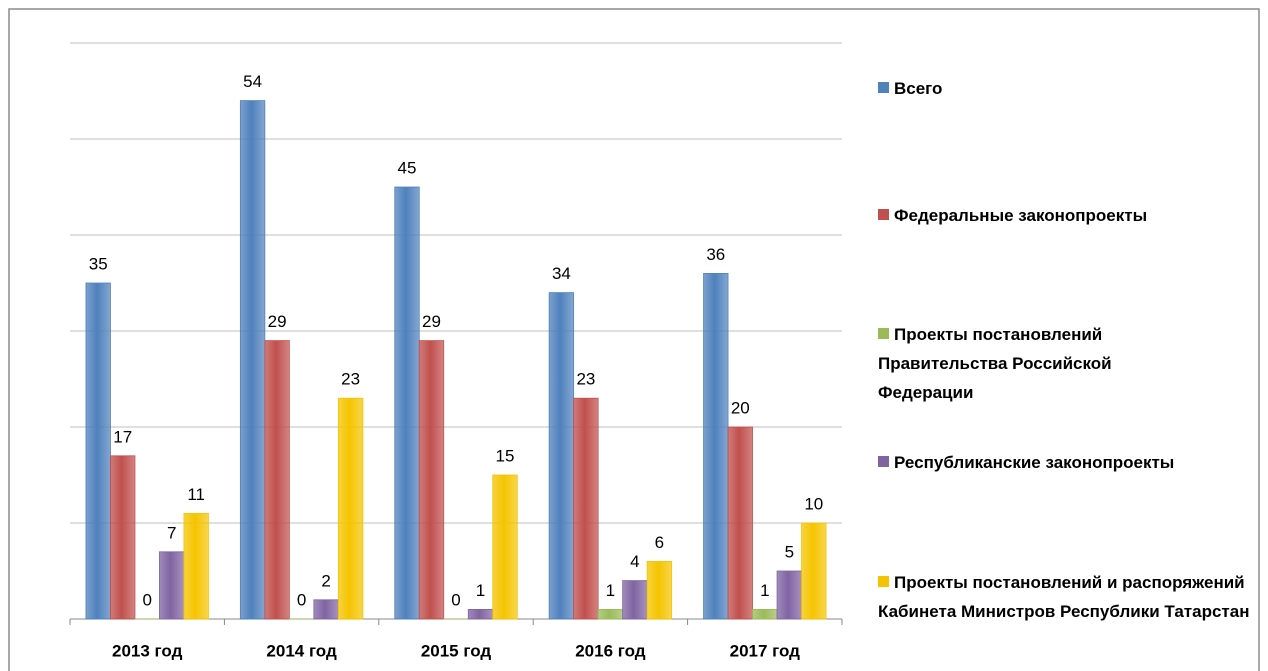  I want to click on legend-label: Федеральные законопроекты, so click(1021, 215).